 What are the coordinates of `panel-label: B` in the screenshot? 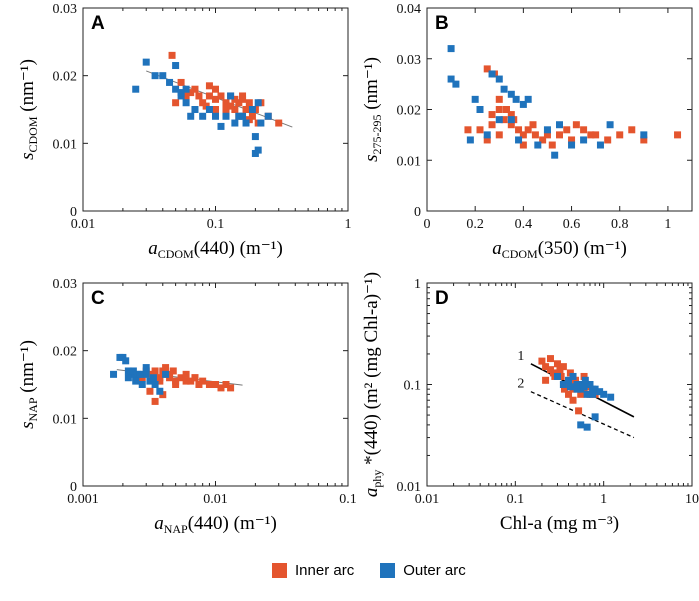 It's located at (442, 23).